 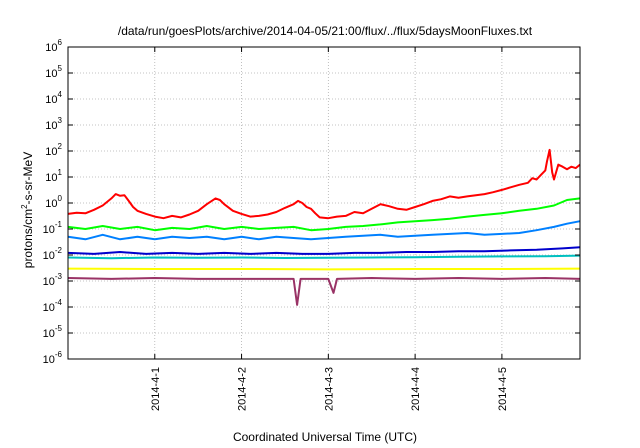 What do you see at coordinates (329, 389) in the screenshot?
I see `x-tick-label: 2014-4-3` at bounding box center [329, 389].